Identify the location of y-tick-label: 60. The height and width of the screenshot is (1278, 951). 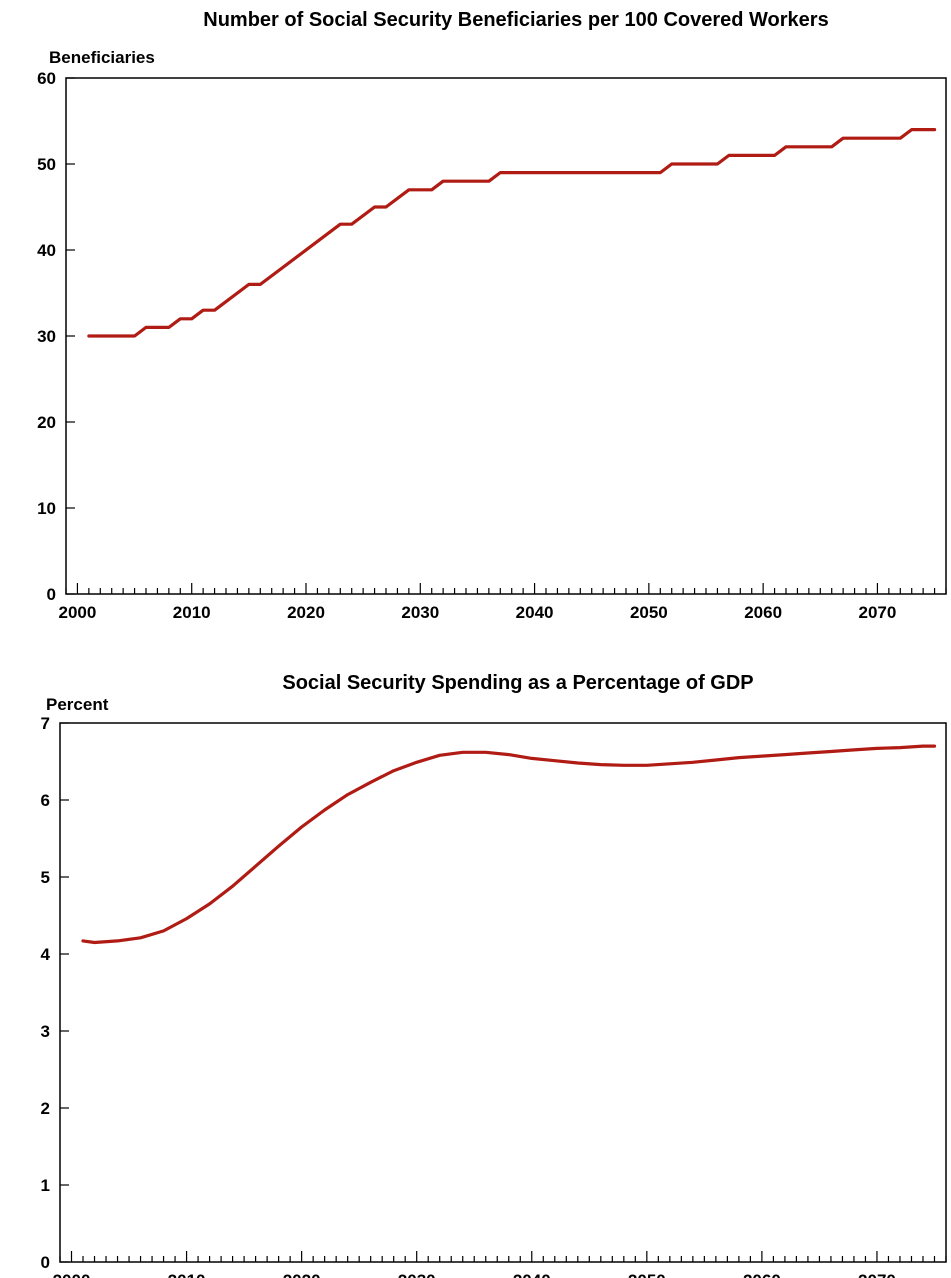
(46, 78).